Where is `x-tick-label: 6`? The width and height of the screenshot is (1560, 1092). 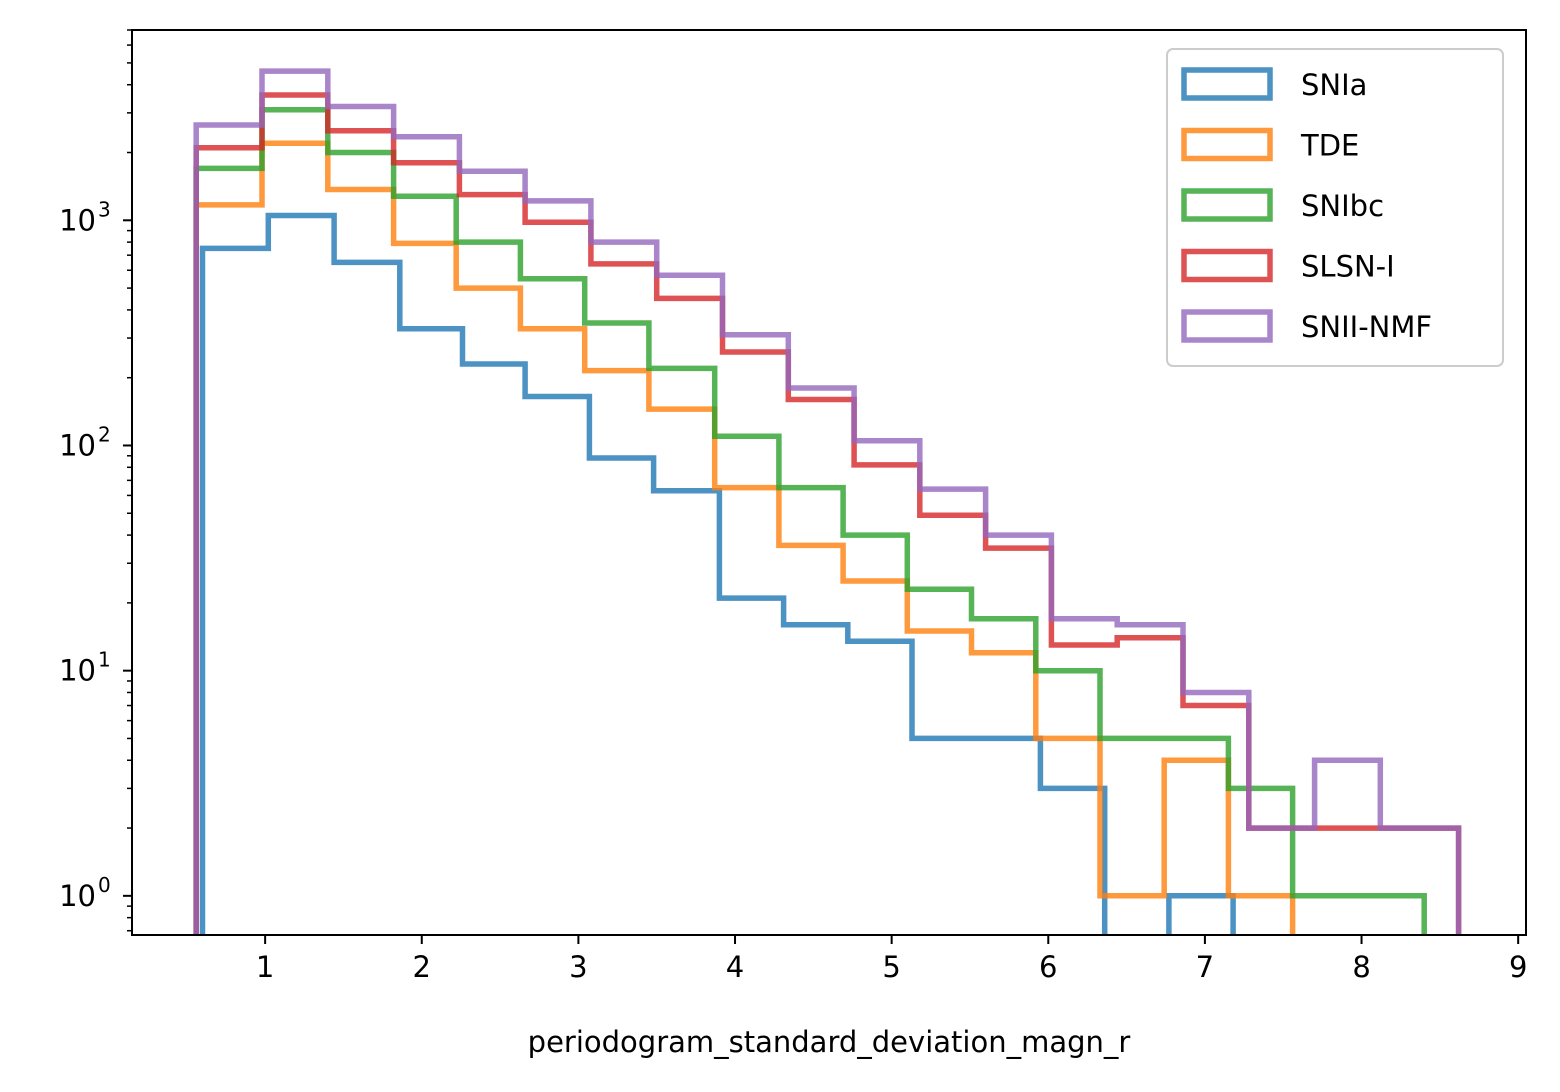 x-tick-label: 6 is located at coordinates (1048, 967).